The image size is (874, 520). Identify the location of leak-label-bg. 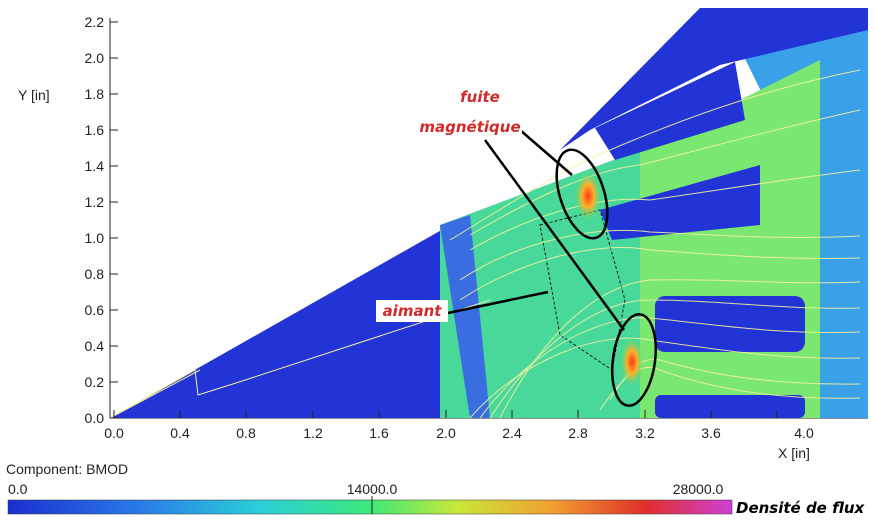
(480, 112).